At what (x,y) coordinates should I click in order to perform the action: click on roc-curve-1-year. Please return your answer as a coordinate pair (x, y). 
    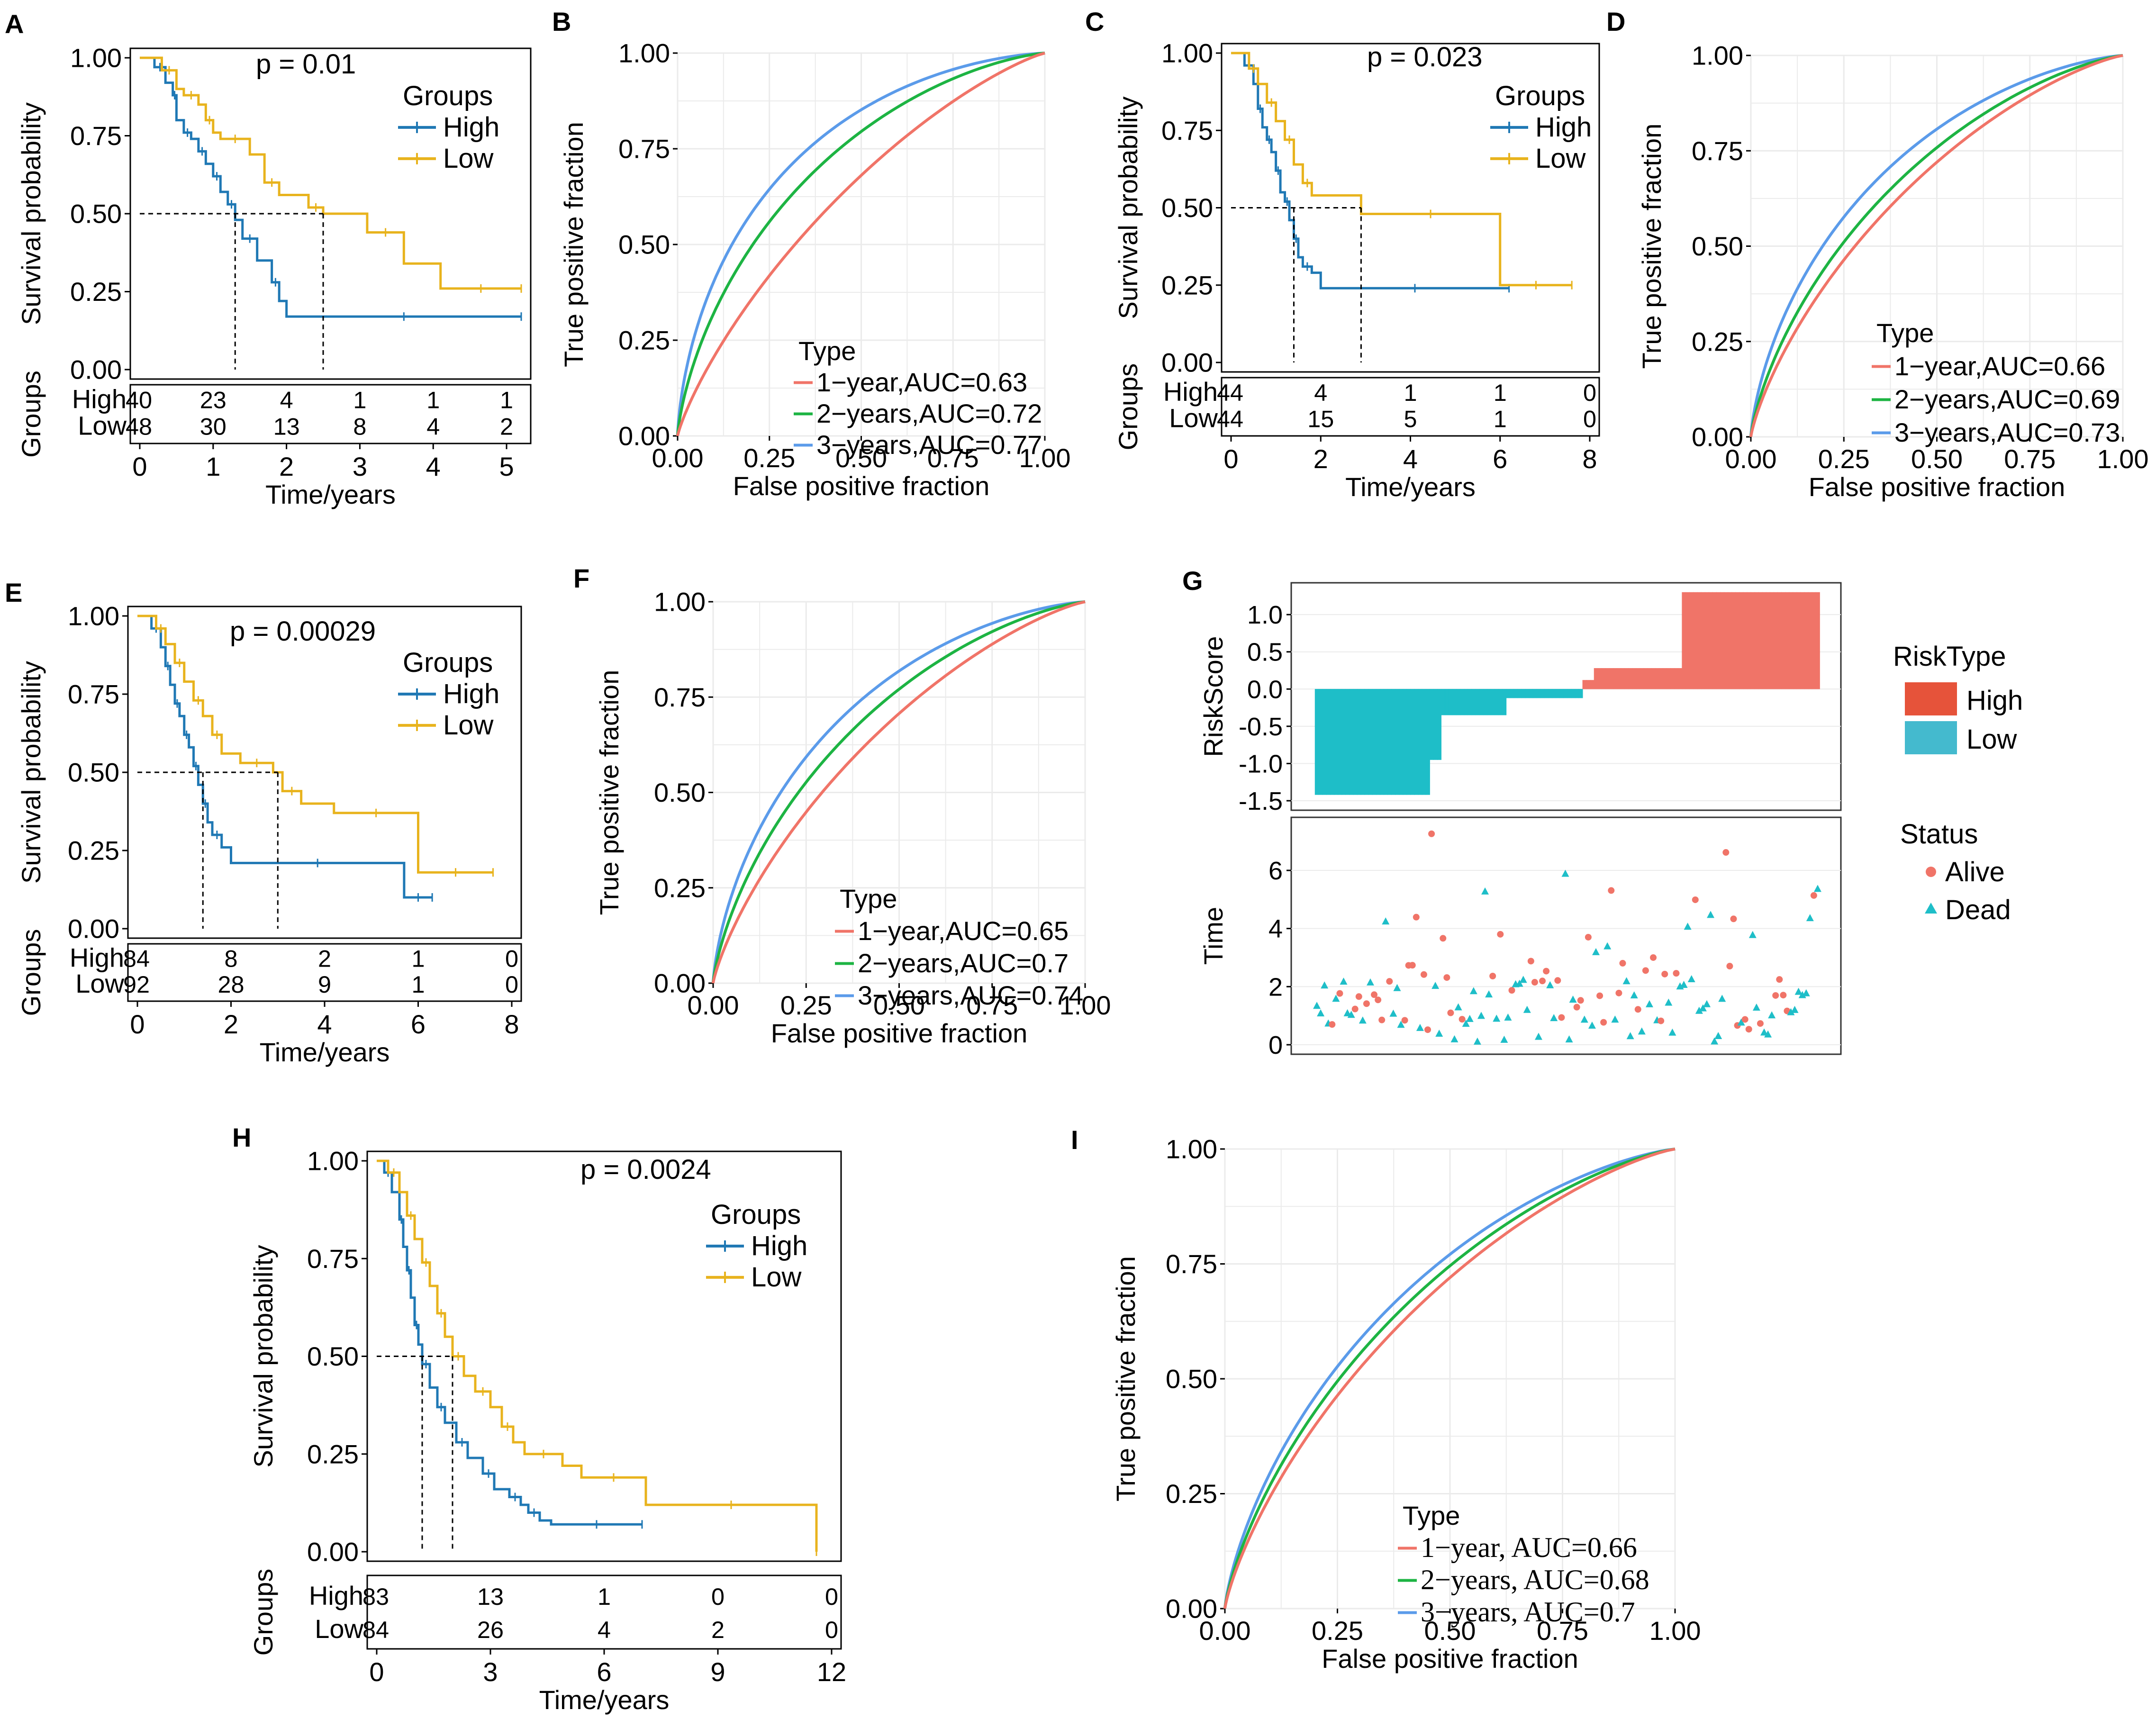
    Looking at the image, I should click on (860, 244).